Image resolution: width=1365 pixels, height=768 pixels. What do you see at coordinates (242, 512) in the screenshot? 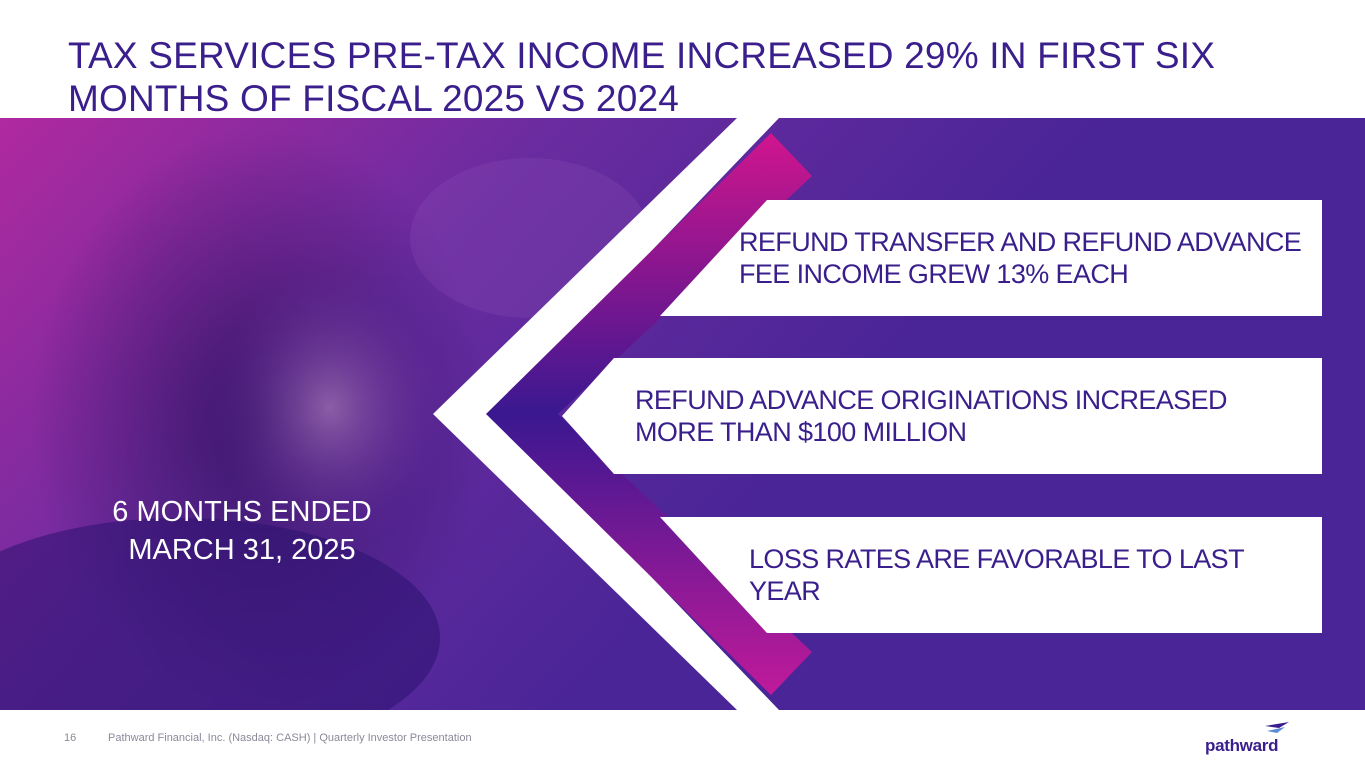
I see `period-line-1: 6 MONTHS ENDED` at bounding box center [242, 512].